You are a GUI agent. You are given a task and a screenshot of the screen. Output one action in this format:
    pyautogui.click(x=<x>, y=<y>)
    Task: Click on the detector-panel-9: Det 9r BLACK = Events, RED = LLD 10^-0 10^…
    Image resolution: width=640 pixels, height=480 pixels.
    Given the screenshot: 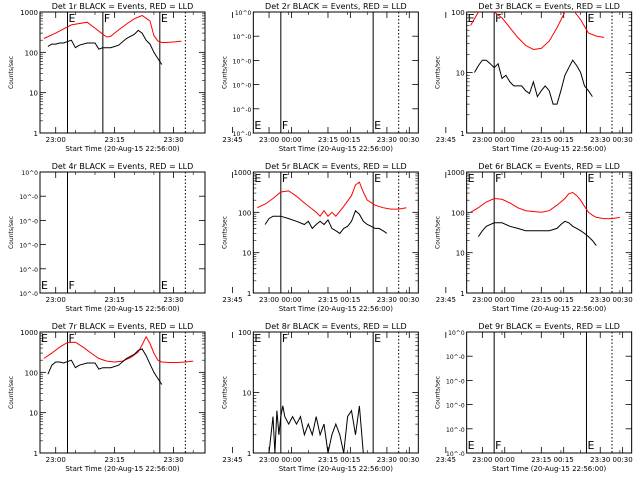 What is the action you would take?
    pyautogui.click(x=534, y=397)
    